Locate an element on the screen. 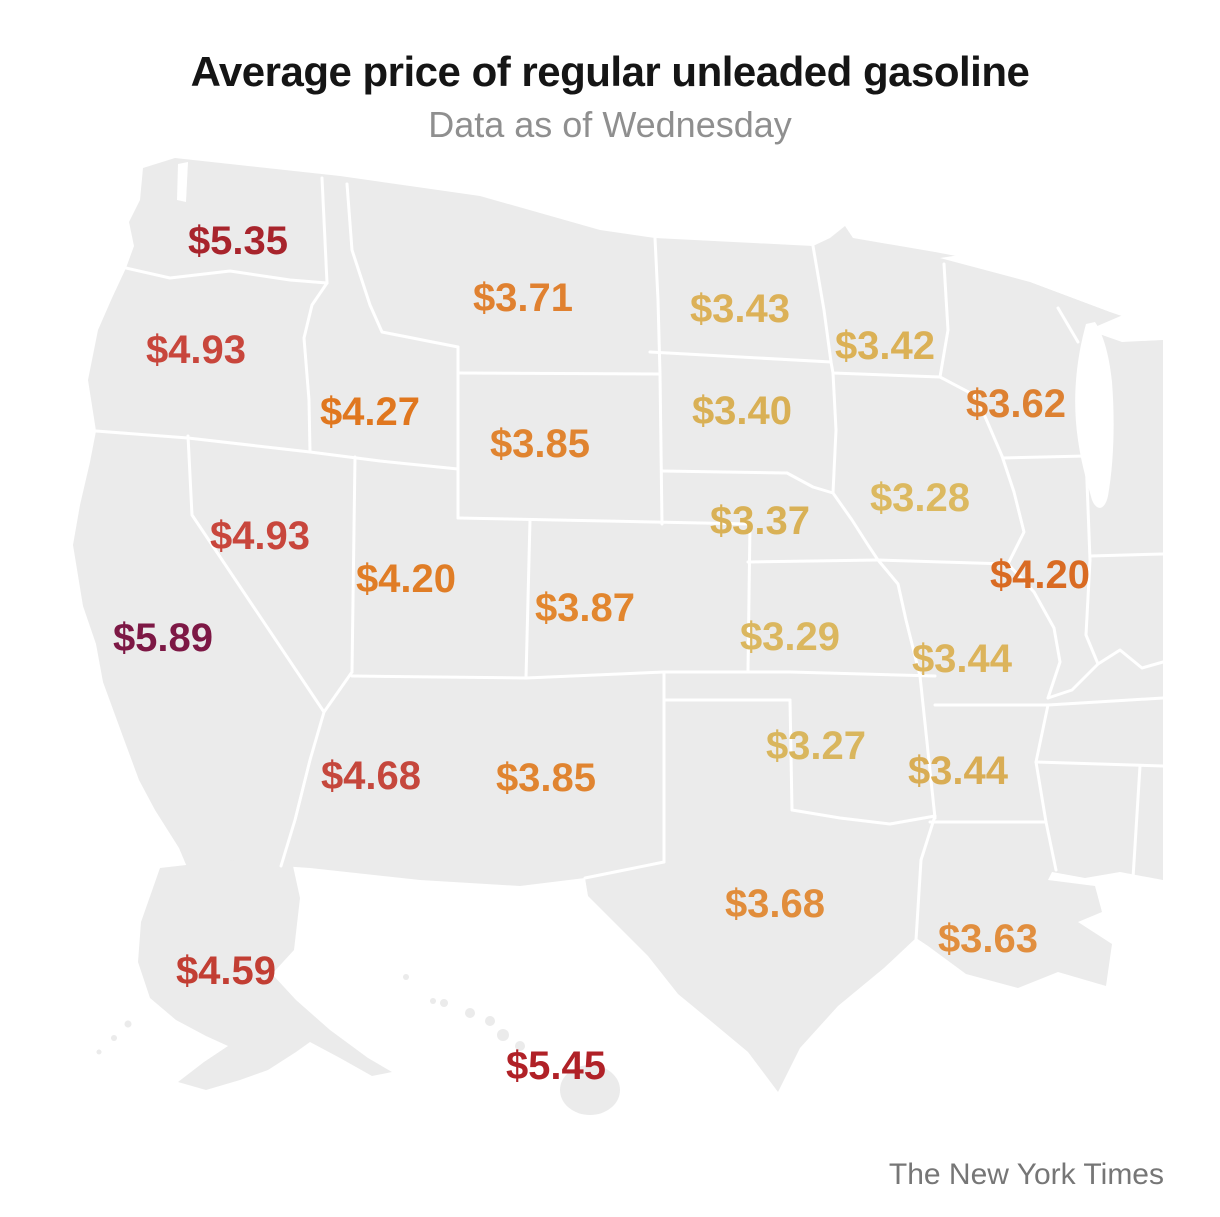 This screenshot has width=1220, height=1217. border-tx-panhandle-east is located at coordinates (791, 755).